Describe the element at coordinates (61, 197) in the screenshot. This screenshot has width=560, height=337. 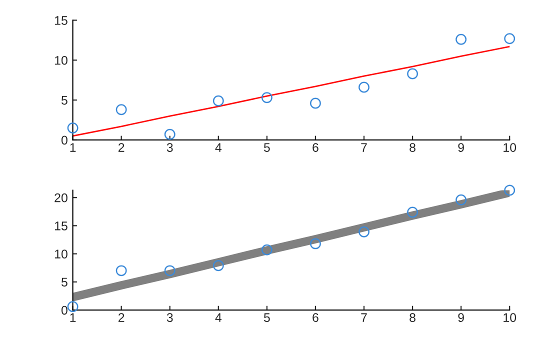
I see `y-tick-label: 20` at that location.